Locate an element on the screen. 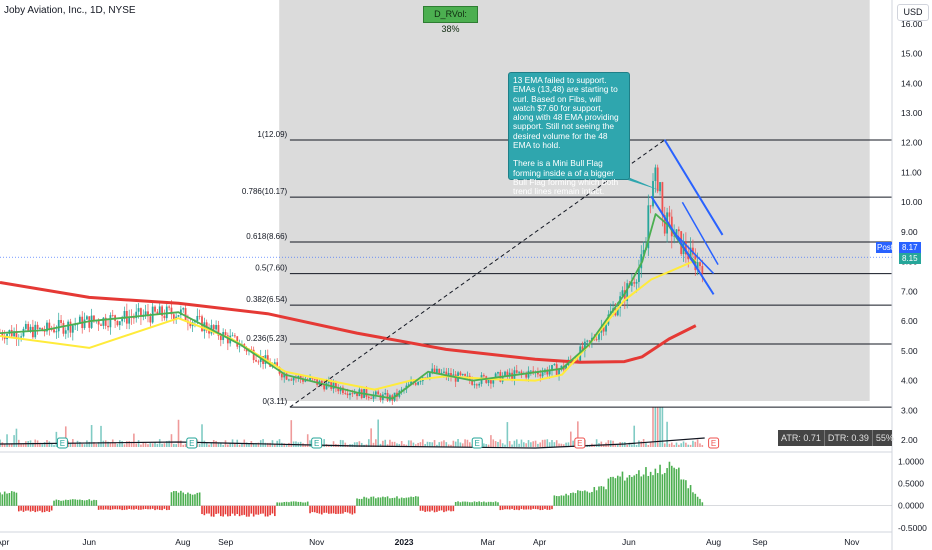 This screenshot has height=550, width=932. time-tick-4: Nov is located at coordinates (317, 542).